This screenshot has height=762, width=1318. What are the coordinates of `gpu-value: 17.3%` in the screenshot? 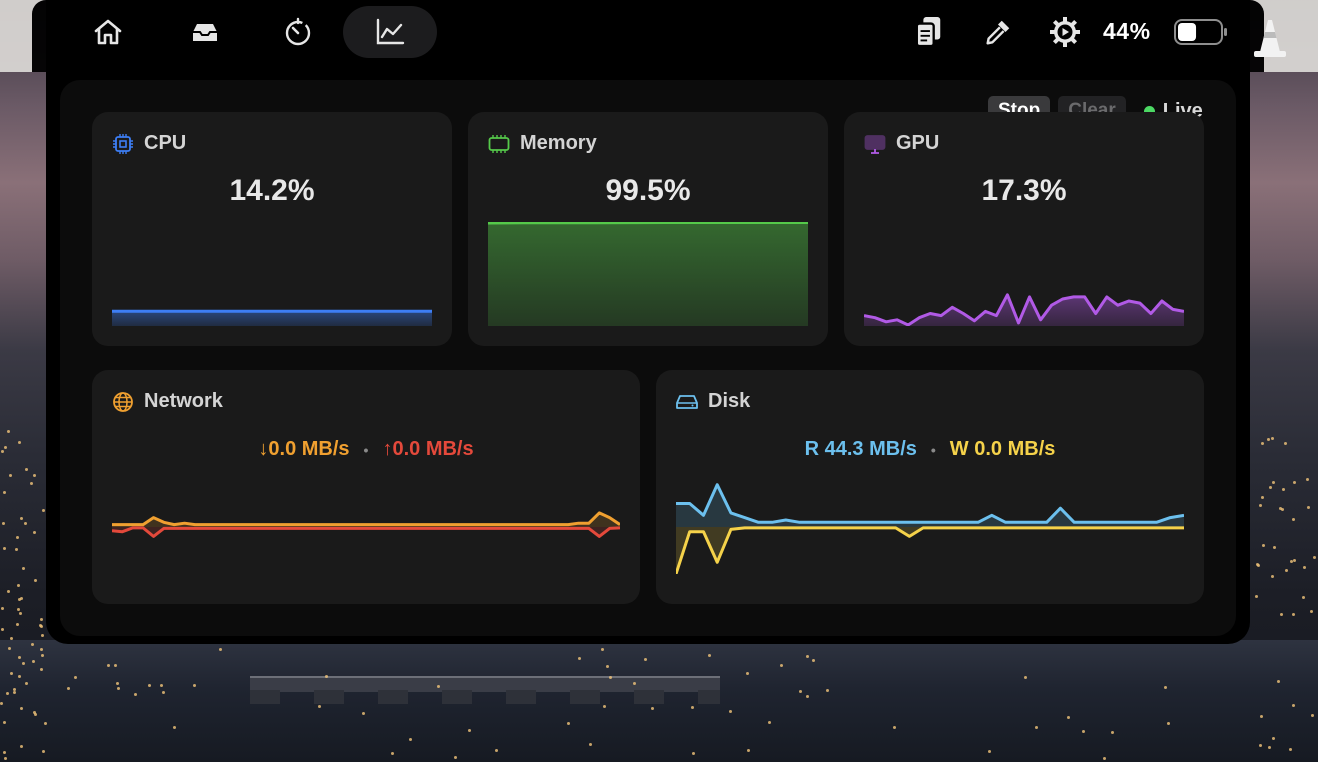 It's located at (1024, 190).